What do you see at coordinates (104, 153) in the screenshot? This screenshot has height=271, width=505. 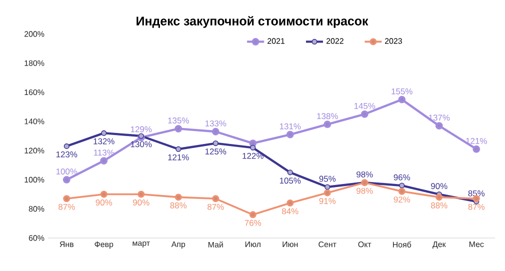 I see `data-label: 113%` at bounding box center [104, 153].